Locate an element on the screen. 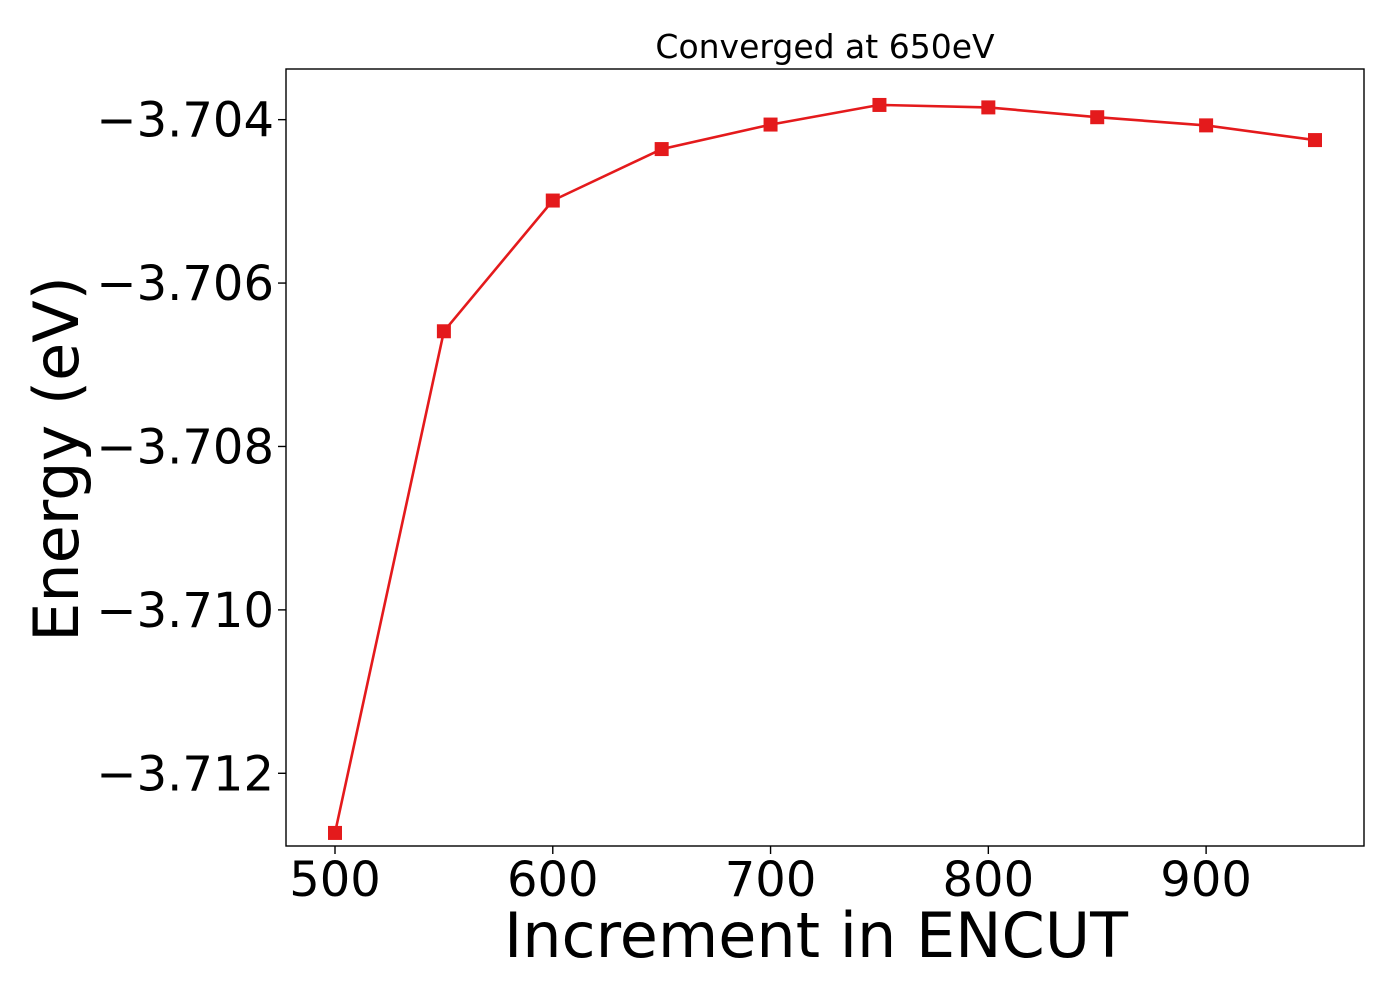  y-tick-label: −3.708 is located at coordinates (185, 447).